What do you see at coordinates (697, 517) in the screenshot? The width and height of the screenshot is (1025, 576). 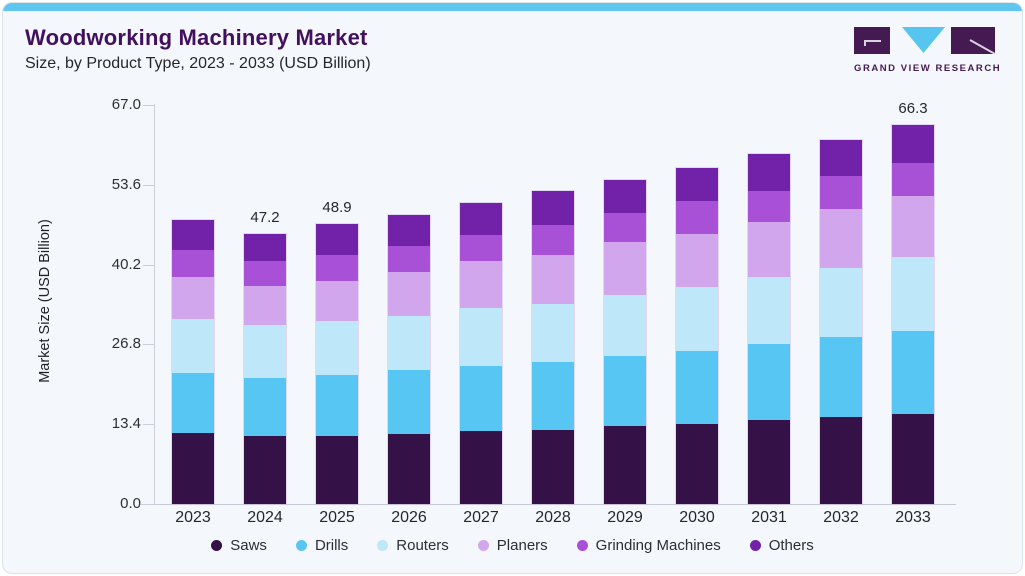 I see `x-tick-label-2030: 2030` at bounding box center [697, 517].